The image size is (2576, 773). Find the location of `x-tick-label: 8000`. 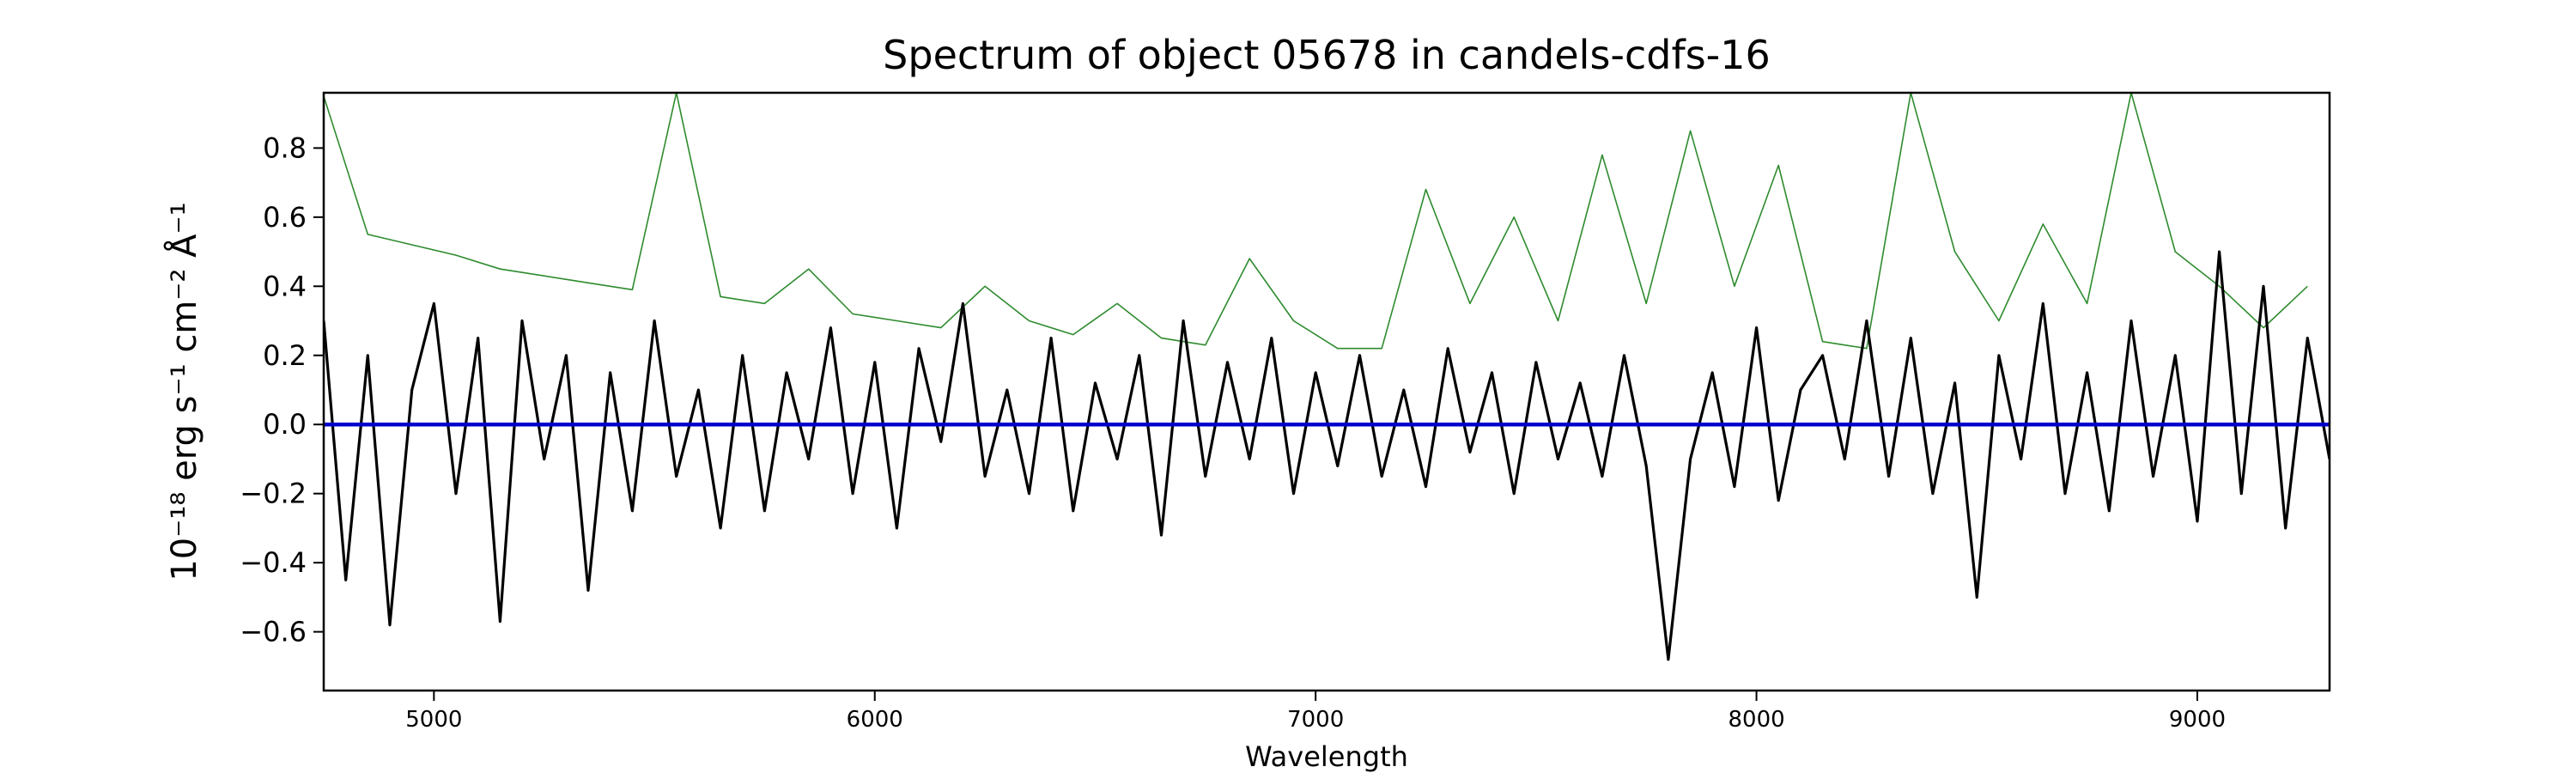

x-tick-label: 8000 is located at coordinates (1756, 720).